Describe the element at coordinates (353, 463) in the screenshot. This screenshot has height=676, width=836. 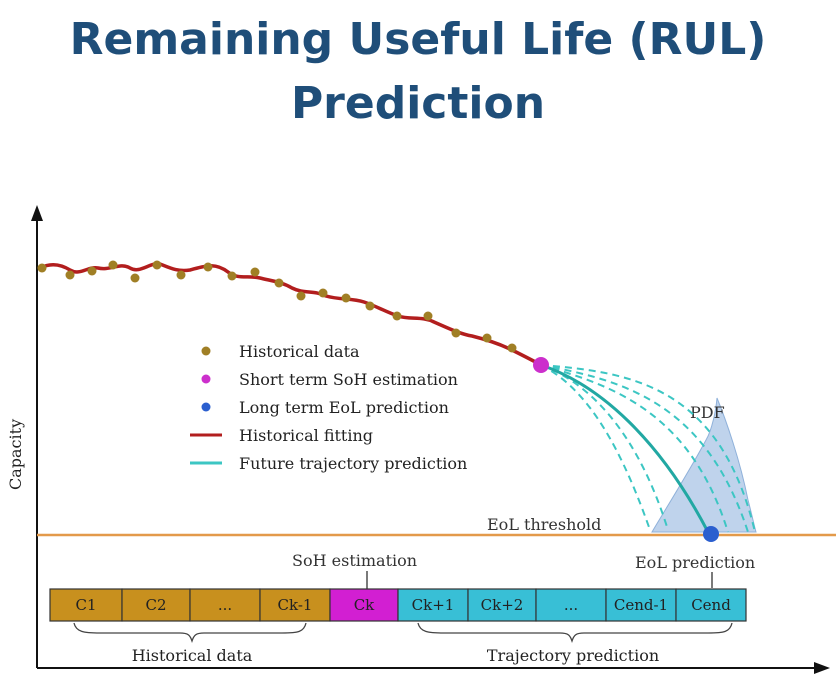
I see `legend-label-trajectory: Future trajectory prediction` at that location.